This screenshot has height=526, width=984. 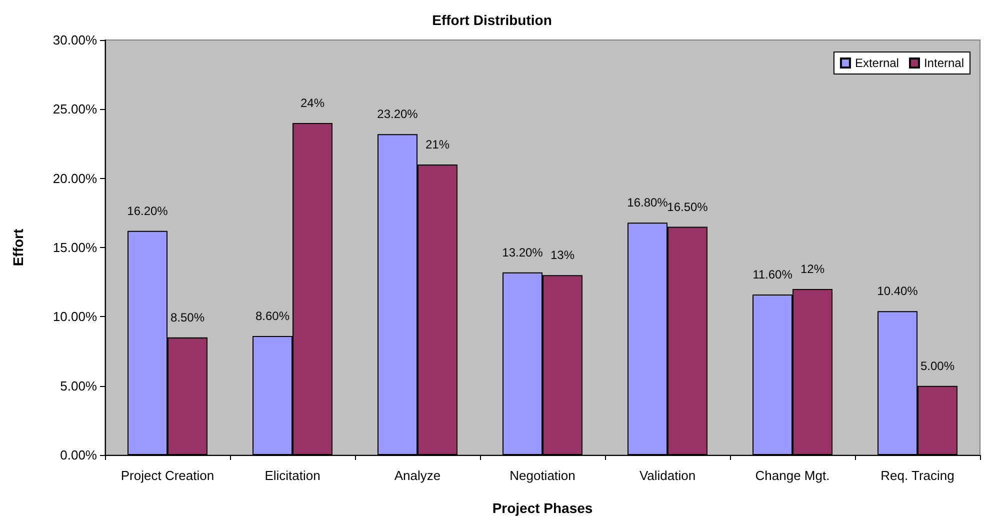 What do you see at coordinates (312, 103) in the screenshot?
I see `data-label: 24%` at bounding box center [312, 103].